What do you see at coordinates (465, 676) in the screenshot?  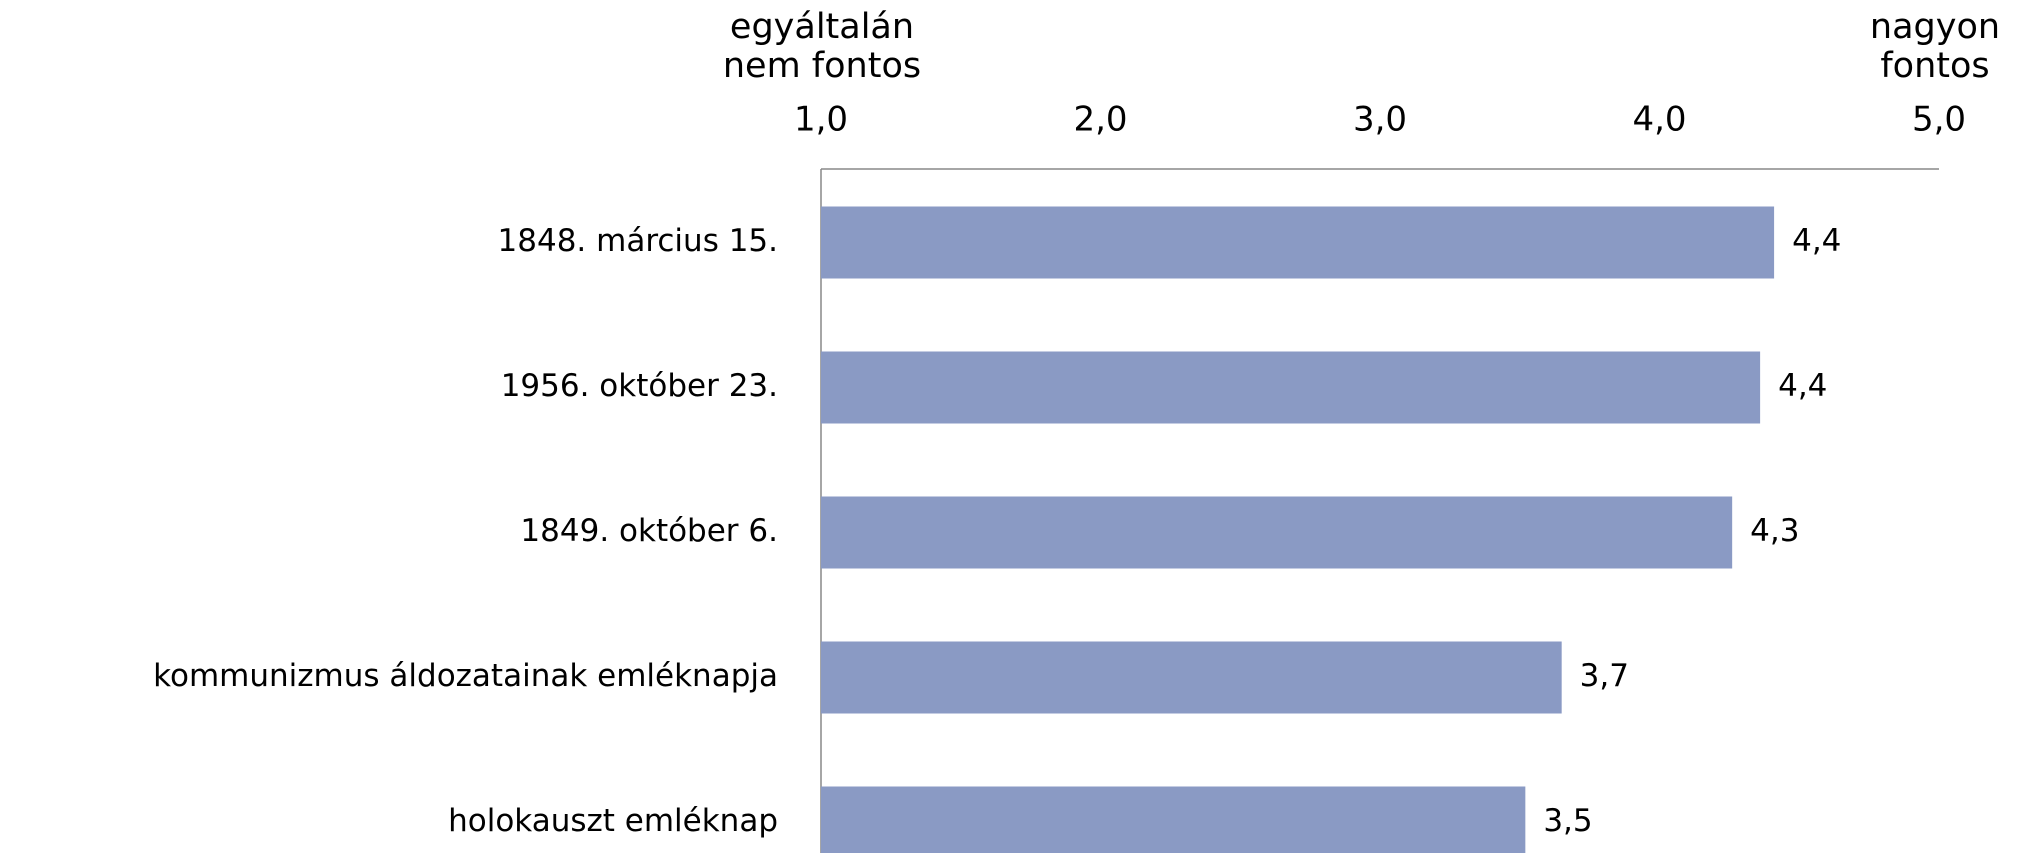 I see `category-label: kommunizmus áldozatainak emléknapja` at bounding box center [465, 676].